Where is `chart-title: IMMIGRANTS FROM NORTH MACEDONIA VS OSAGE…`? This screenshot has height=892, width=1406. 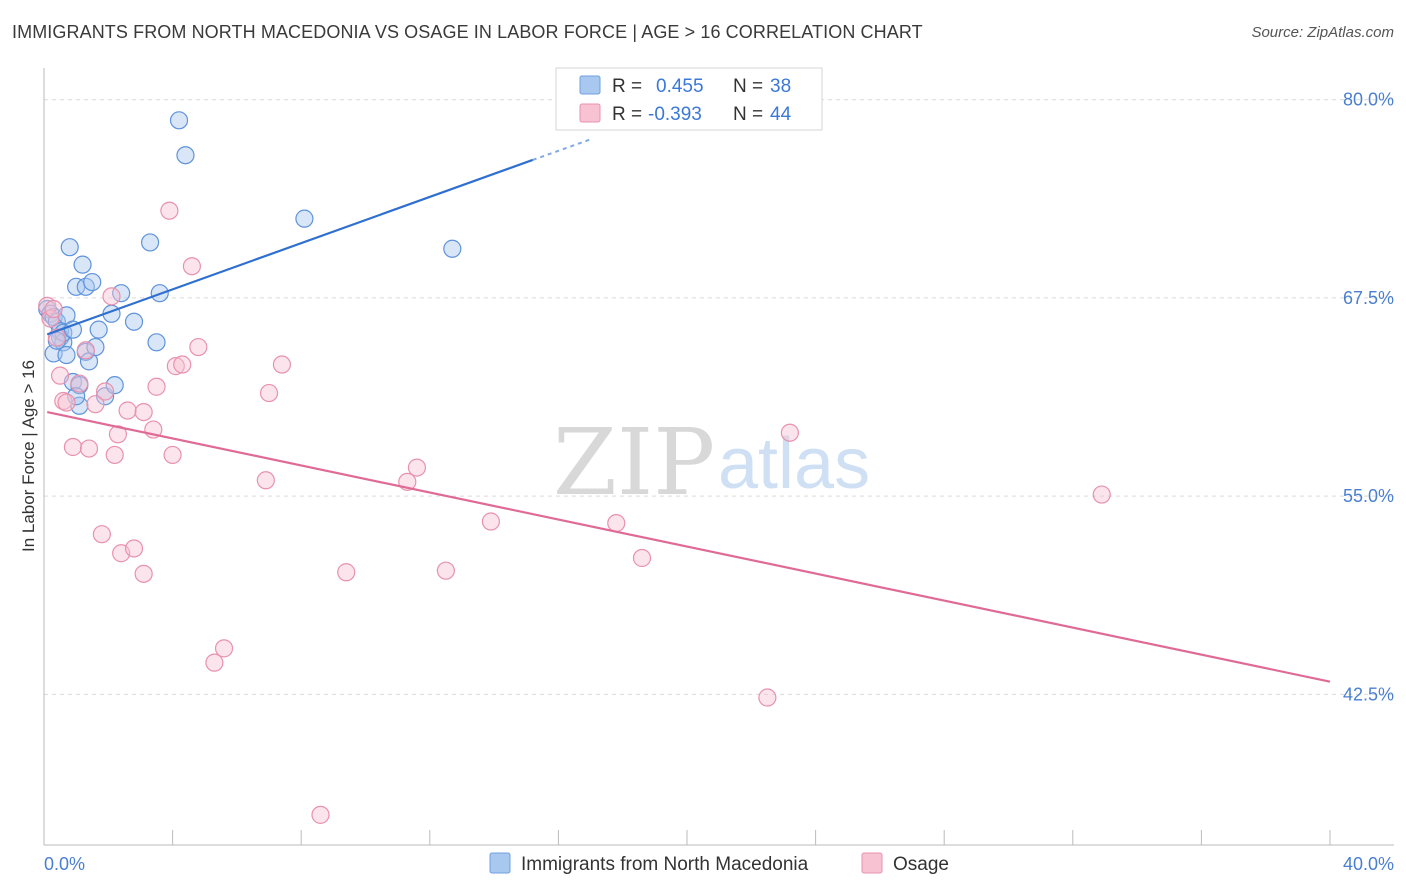 chart-title: IMMIGRANTS FROM NORTH MACEDONIA VS OSAGE… is located at coordinates (467, 32).